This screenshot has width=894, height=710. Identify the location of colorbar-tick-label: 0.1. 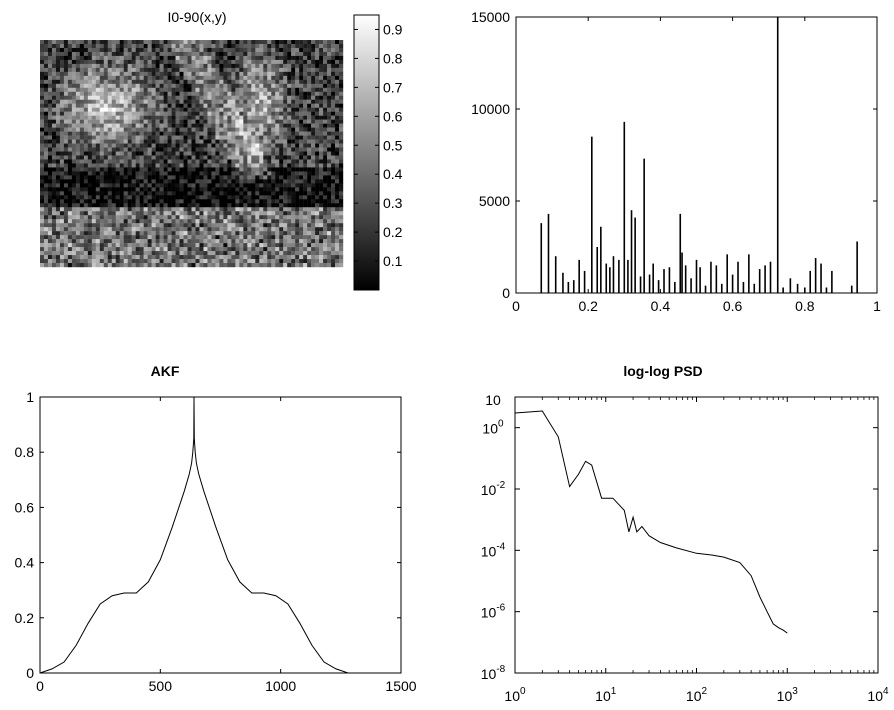
(393, 261).